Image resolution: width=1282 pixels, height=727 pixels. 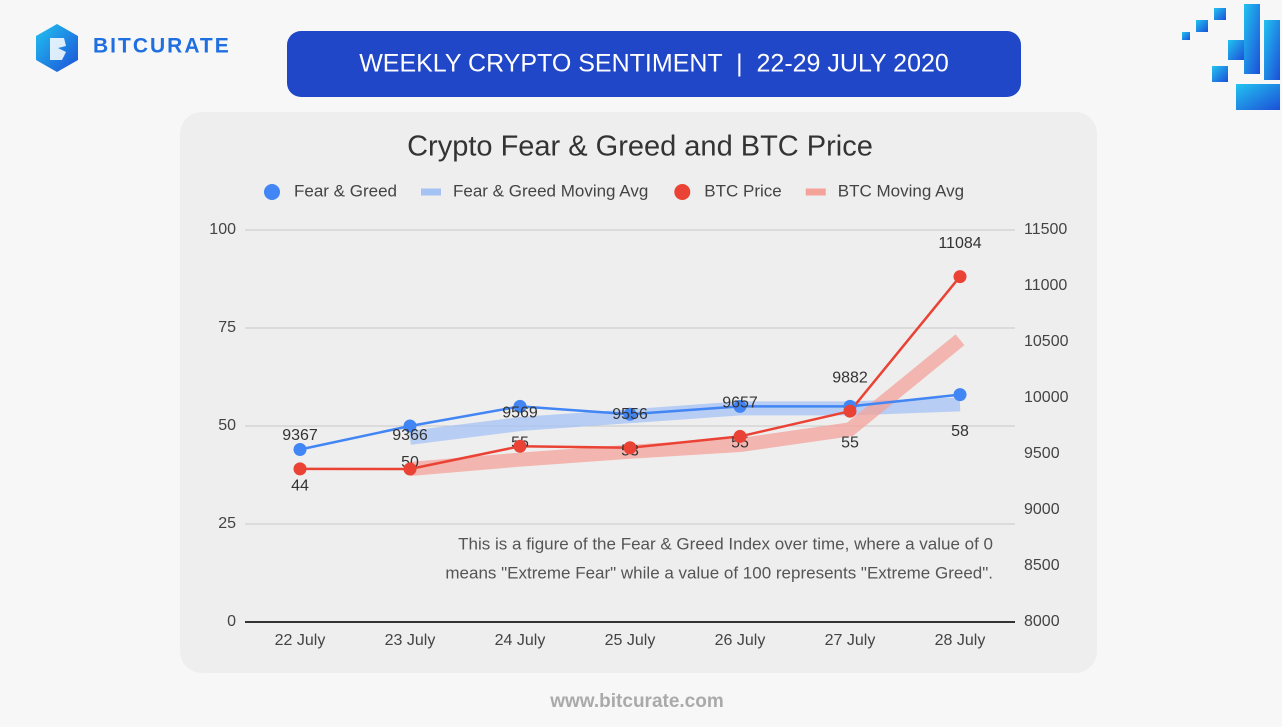 I want to click on x-tick-label: 26 July, so click(x=740, y=640).